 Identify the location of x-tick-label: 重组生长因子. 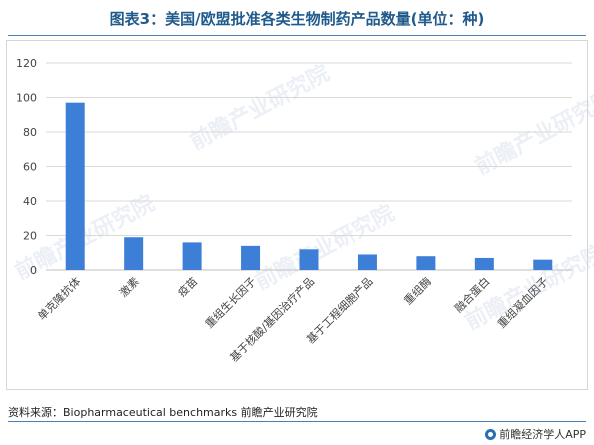
(230, 302).